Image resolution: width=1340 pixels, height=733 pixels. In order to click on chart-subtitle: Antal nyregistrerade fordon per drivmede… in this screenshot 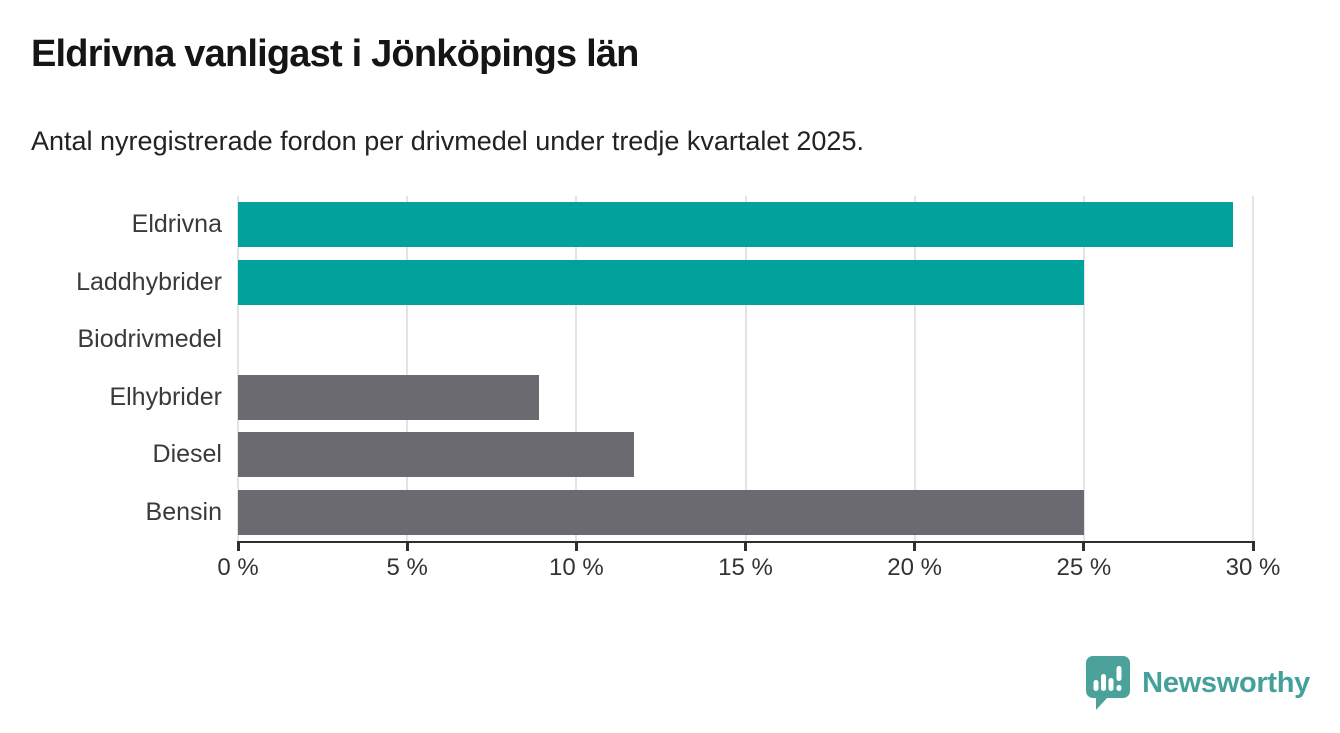, I will do `click(447, 141)`.